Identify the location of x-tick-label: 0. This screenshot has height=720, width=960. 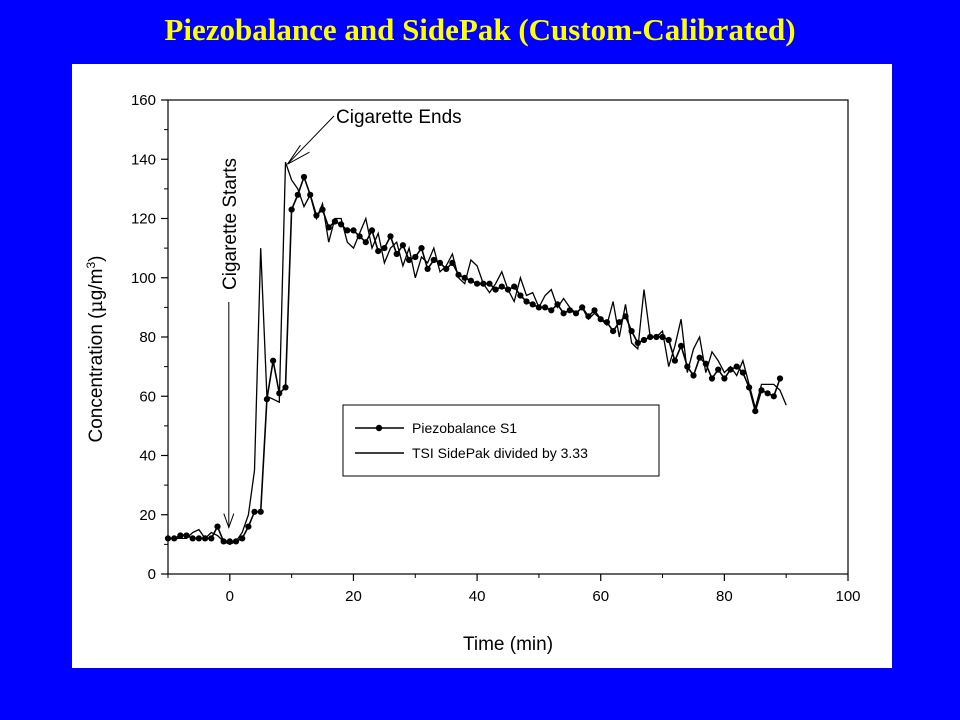
(230, 596).